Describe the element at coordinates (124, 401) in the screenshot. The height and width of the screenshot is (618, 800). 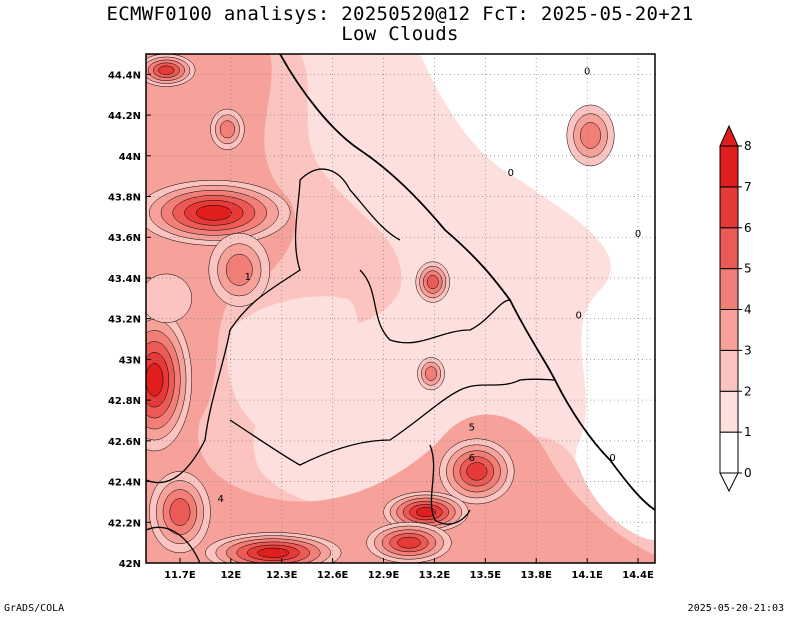
I see `y-tick-label: 42.8N` at that location.